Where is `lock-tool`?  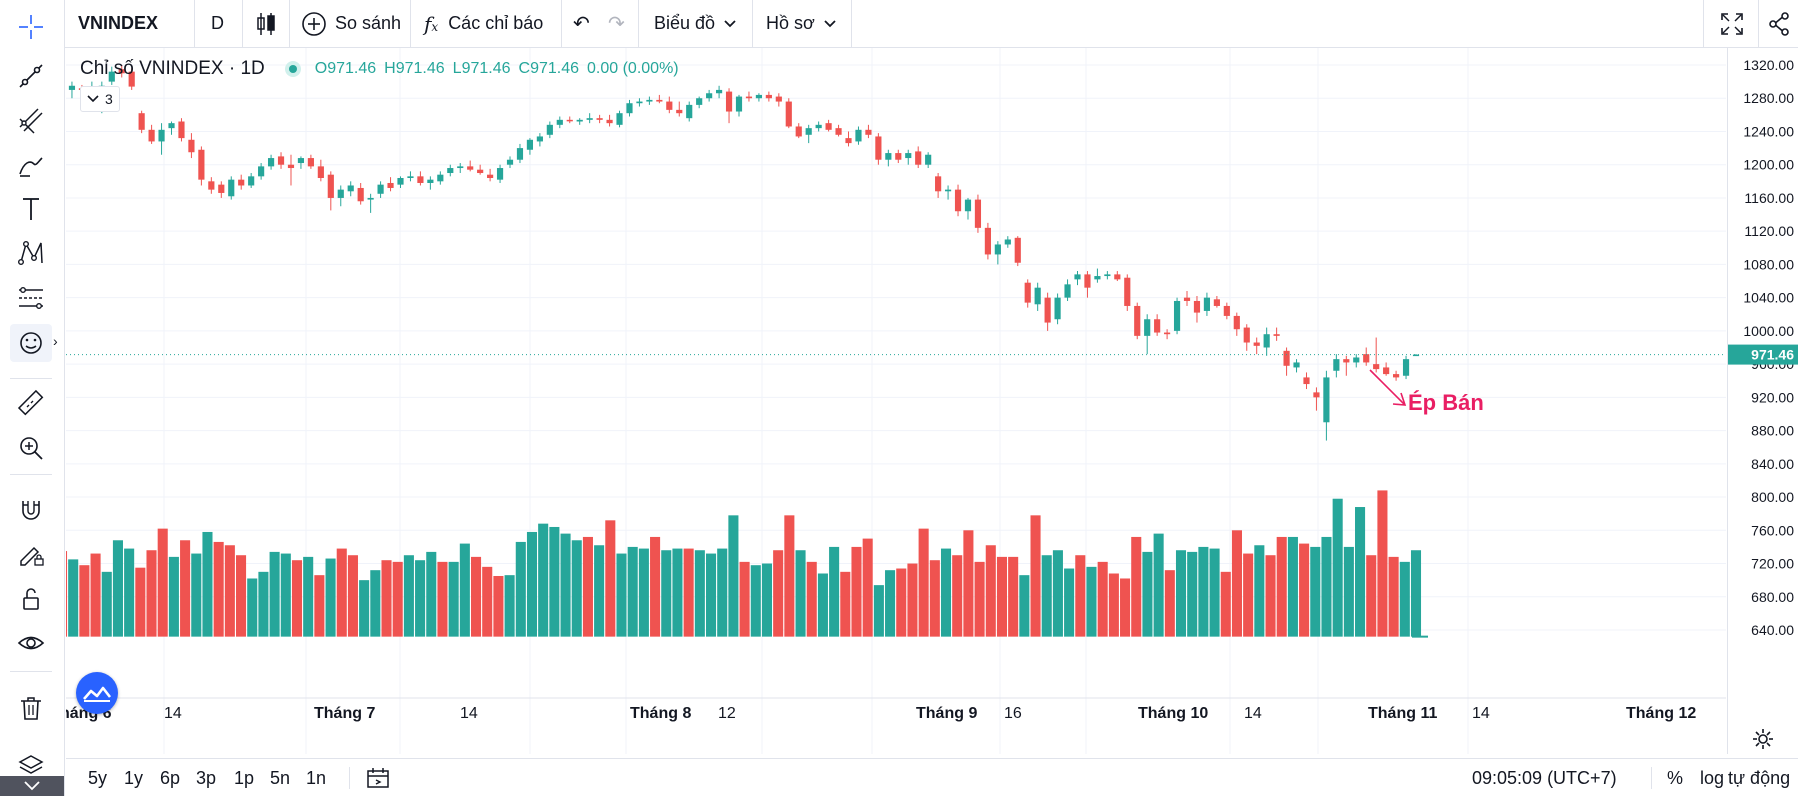
lock-tool is located at coordinates (31, 599).